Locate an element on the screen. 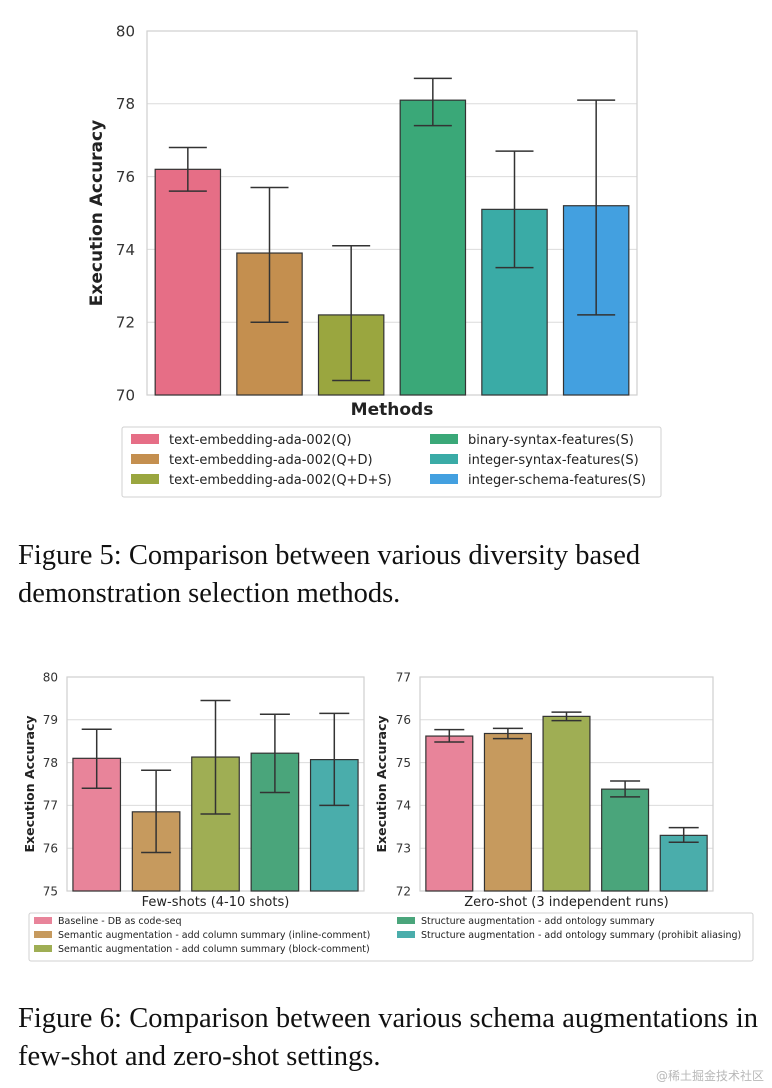  x-axis-label: Methods is located at coordinates (392, 410).